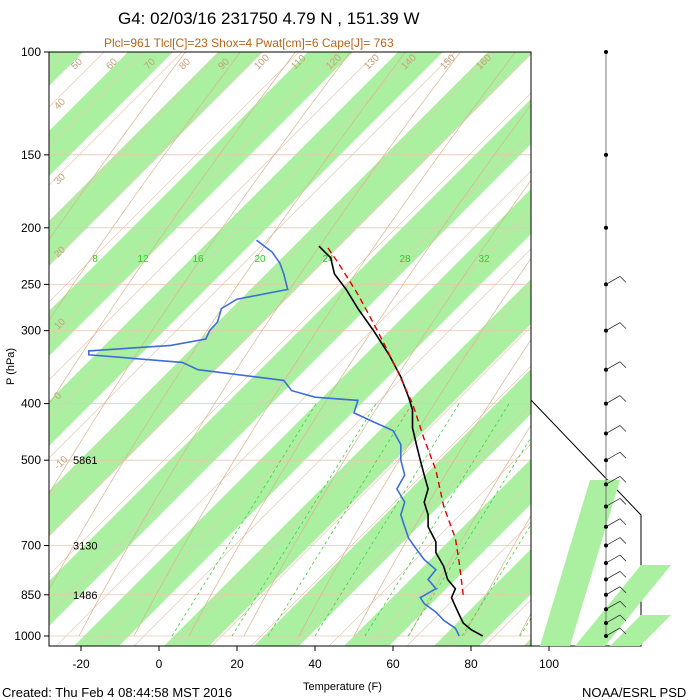 The width and height of the screenshot is (700, 700). Describe the element at coordinates (159, 664) in the screenshot. I see `x-tick-label: 0` at that location.